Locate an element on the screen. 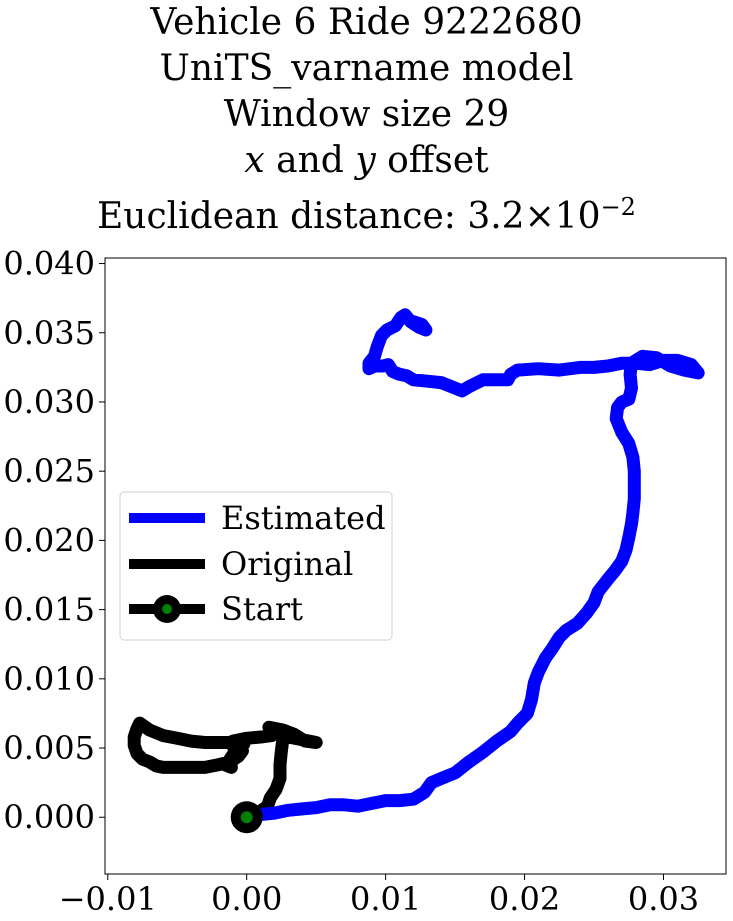  title-line-5: Euclidean distance: 3.2×10−2 is located at coordinates (366, 212).